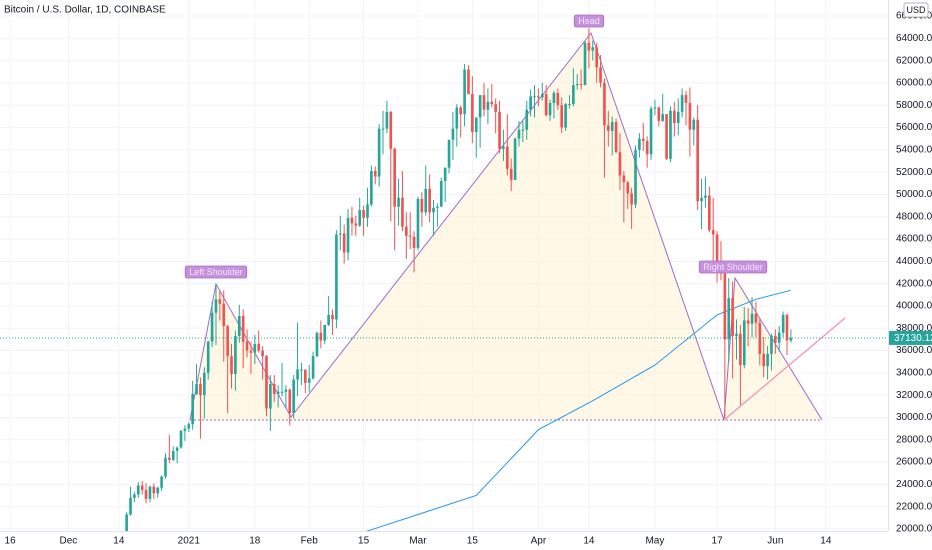 Image resolution: width=932 pixels, height=550 pixels. What do you see at coordinates (913, 338) in the screenshot?
I see `last-price-label: 37130.12` at bounding box center [913, 338].